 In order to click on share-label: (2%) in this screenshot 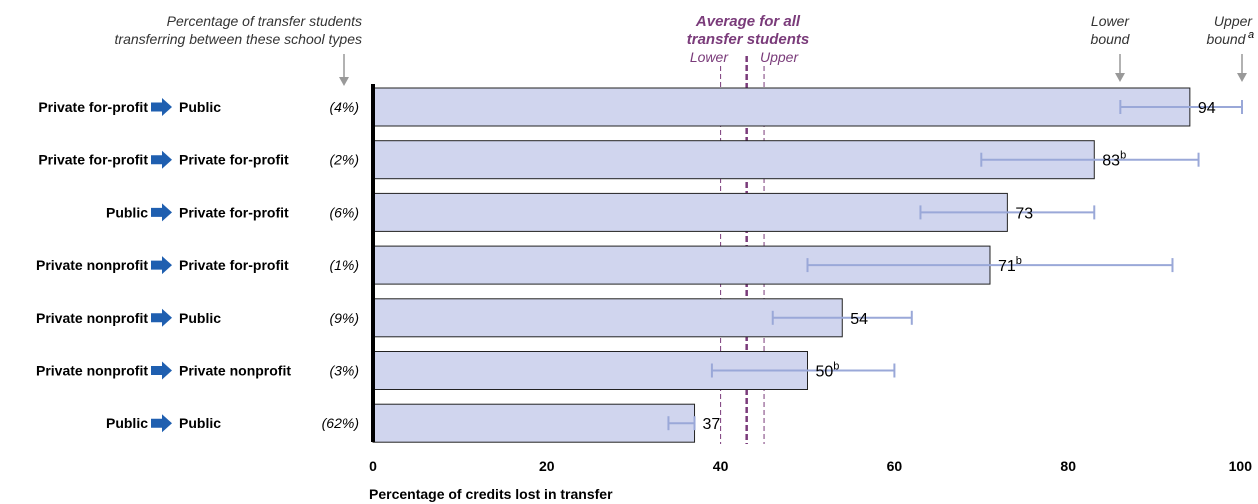, I will do `click(344, 160)`.